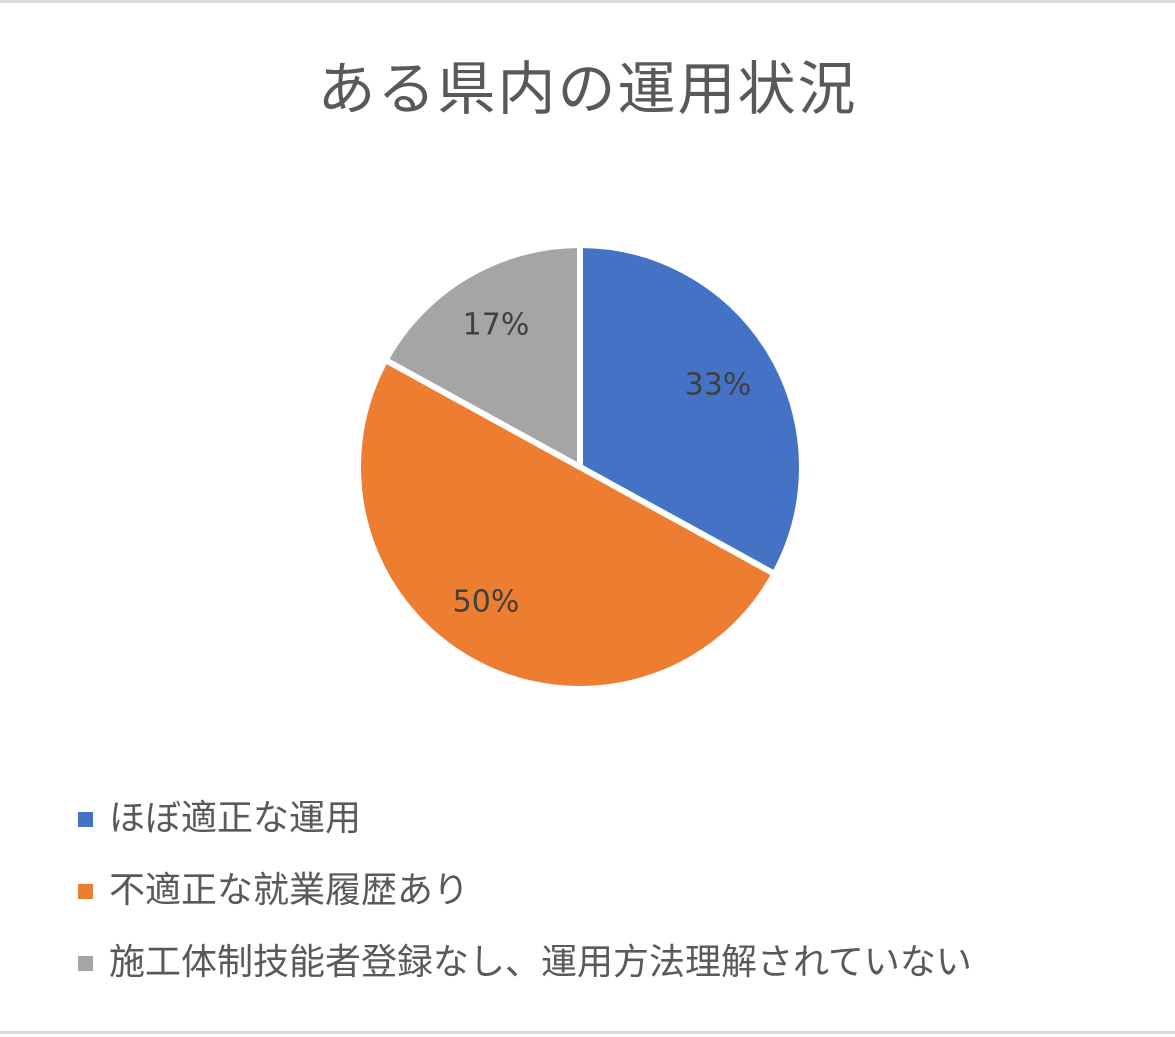 Image resolution: width=1175 pixels, height=1037 pixels. Describe the element at coordinates (525, 891) in the screenshot. I see `legend-item: 不適正な就業履歴あり` at that location.